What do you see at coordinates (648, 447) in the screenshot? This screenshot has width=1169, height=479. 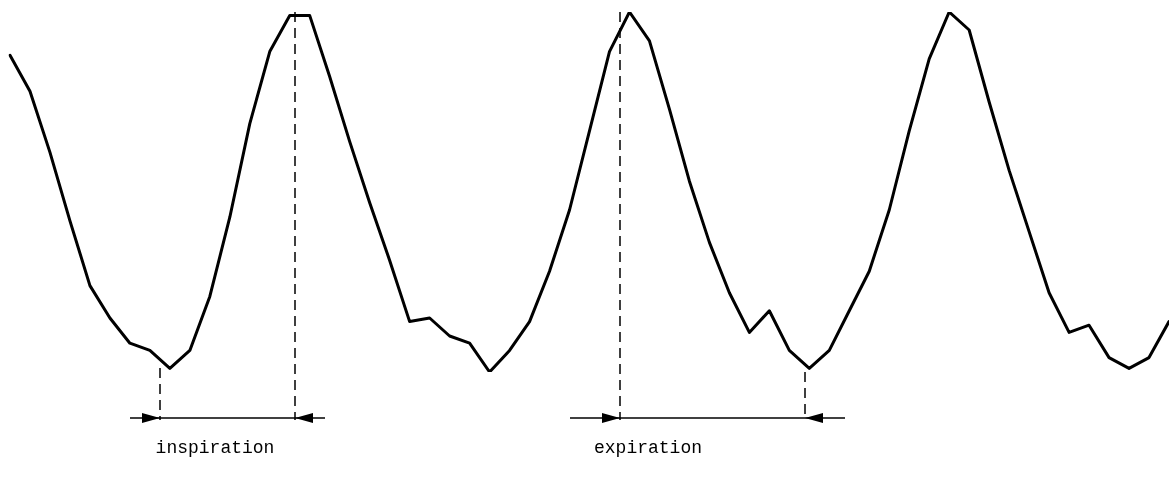 I see `text: expiration` at bounding box center [648, 447].